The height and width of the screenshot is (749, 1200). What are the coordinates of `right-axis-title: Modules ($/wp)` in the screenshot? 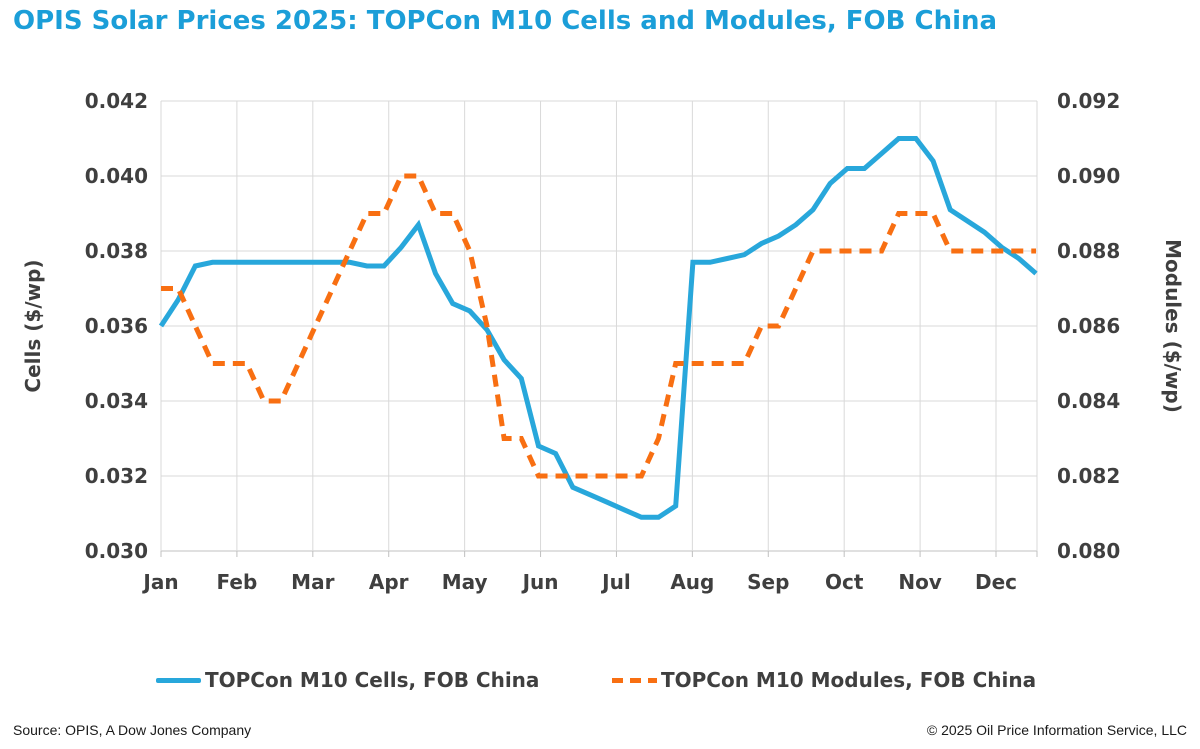 It's located at (1173, 326).